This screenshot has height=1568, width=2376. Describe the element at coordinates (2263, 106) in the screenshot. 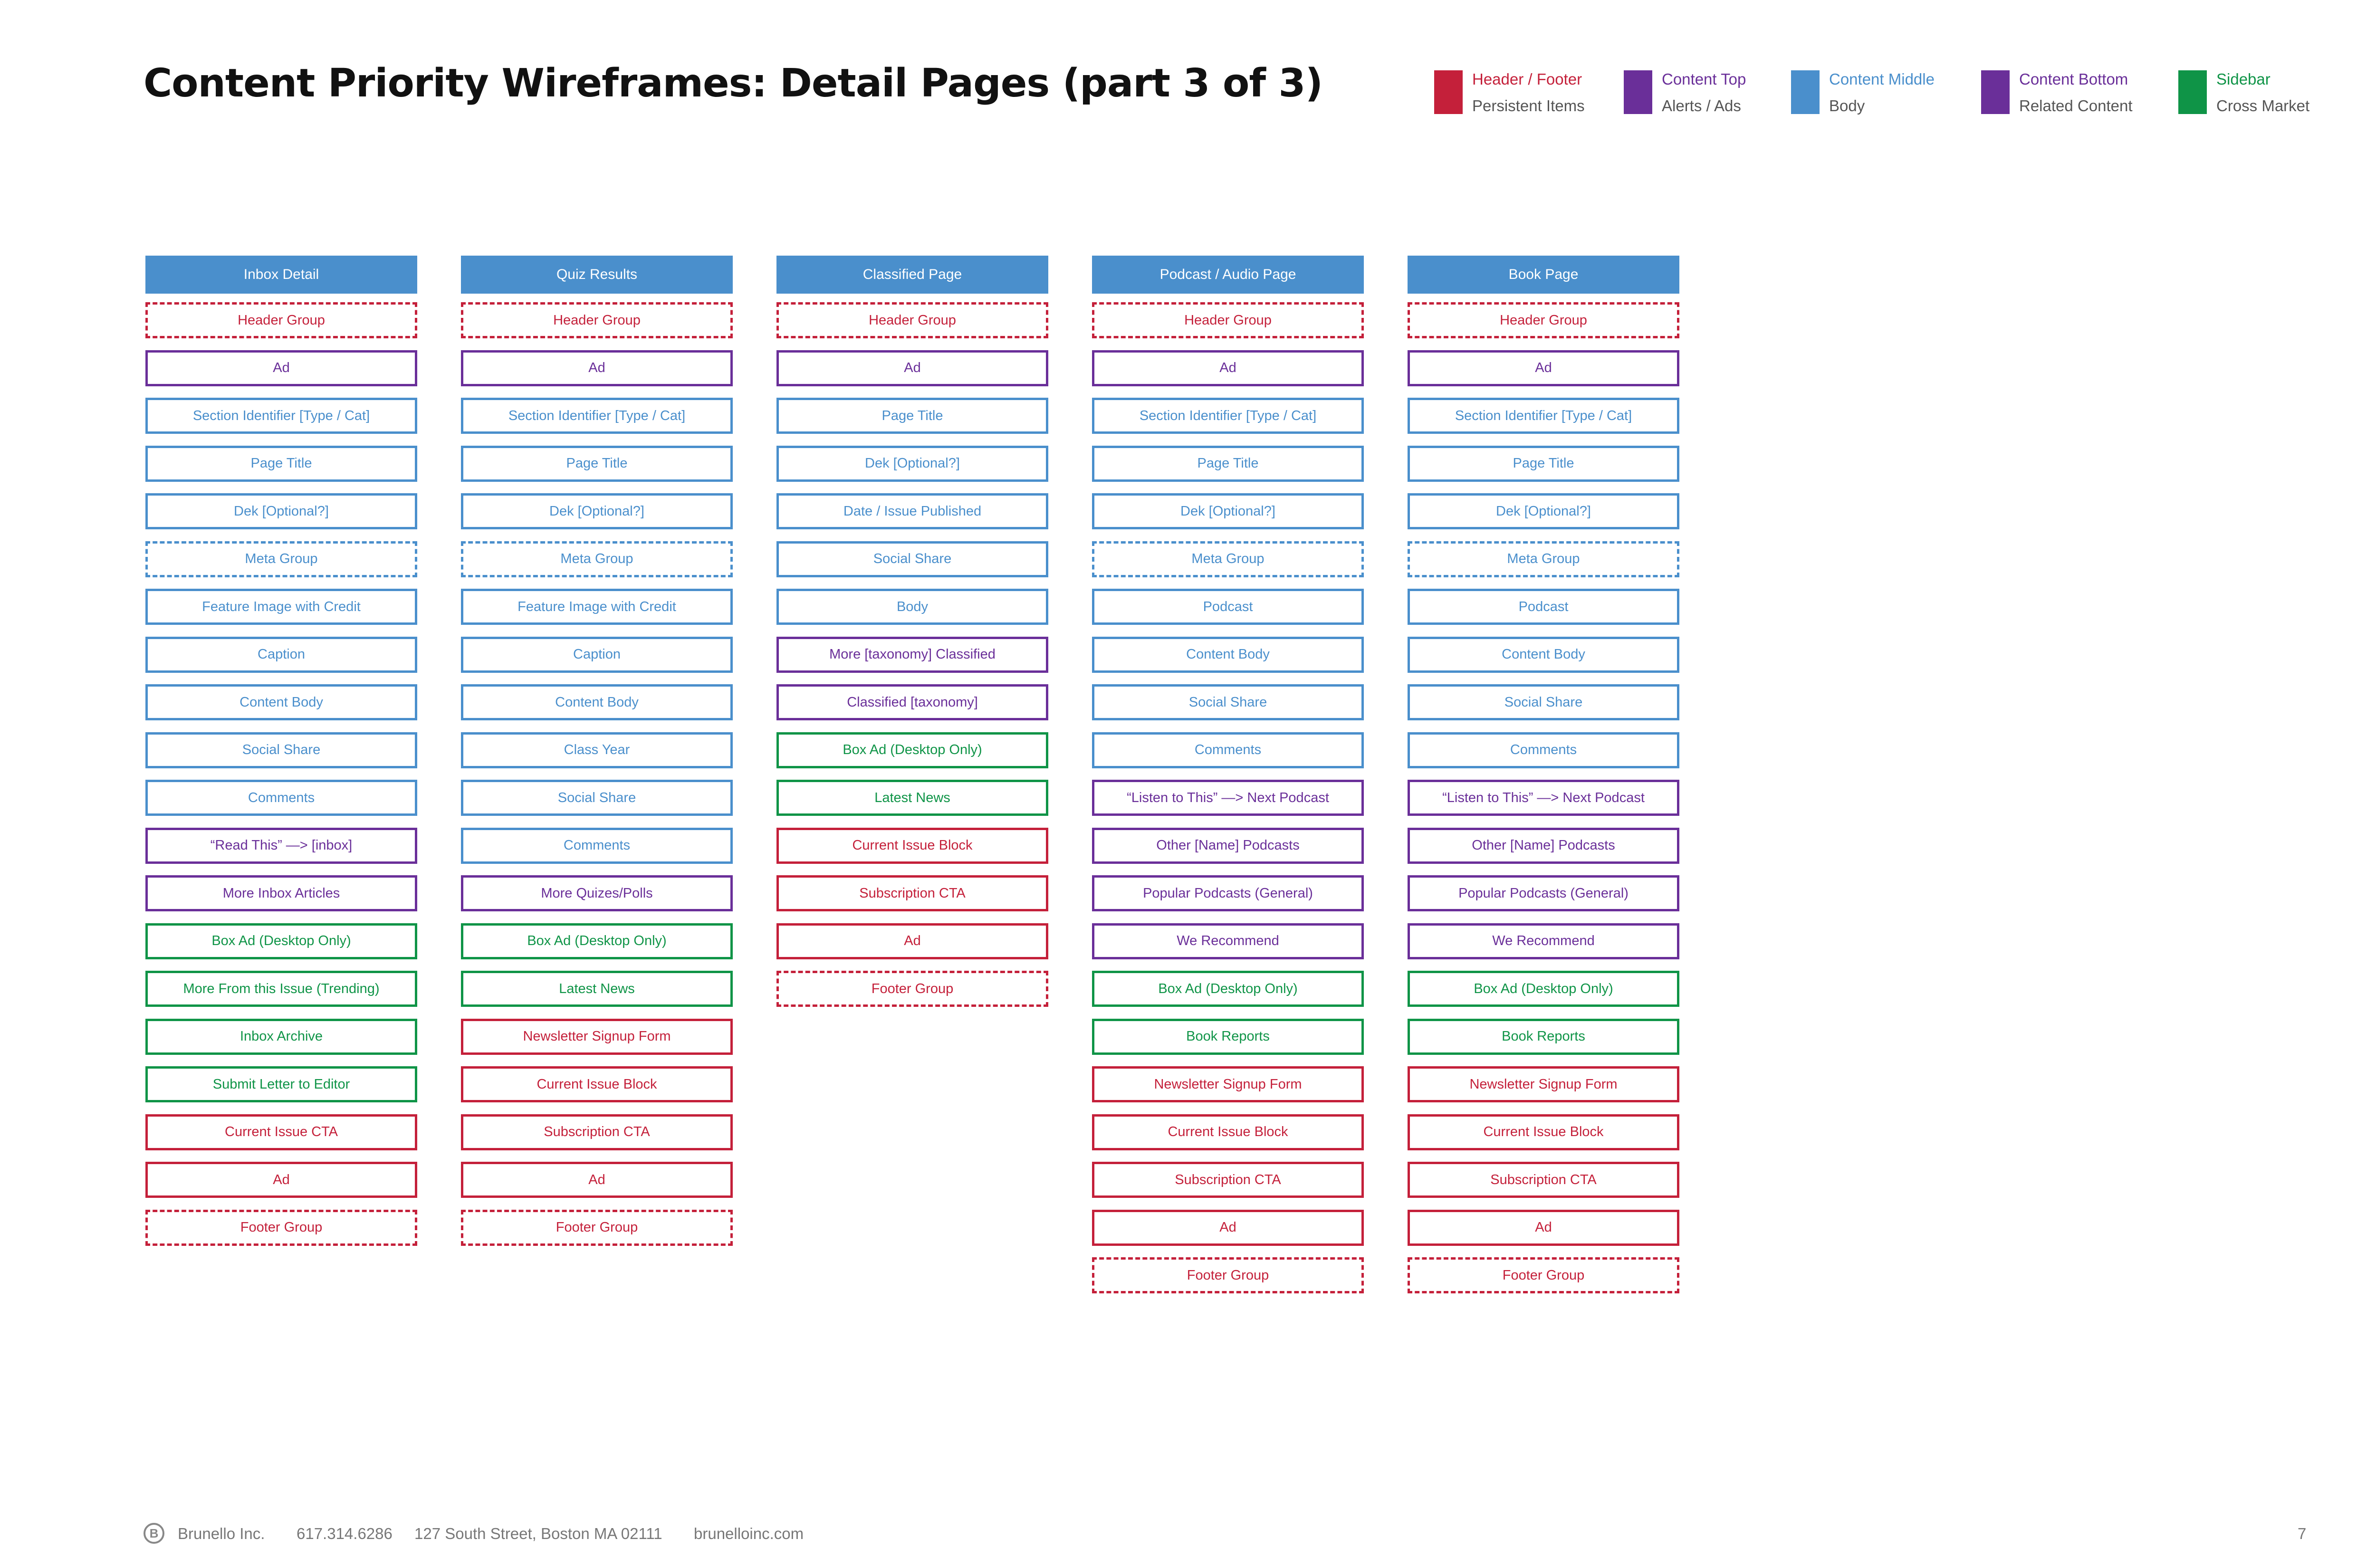

I see `legend-sub: Cross Market` at that location.